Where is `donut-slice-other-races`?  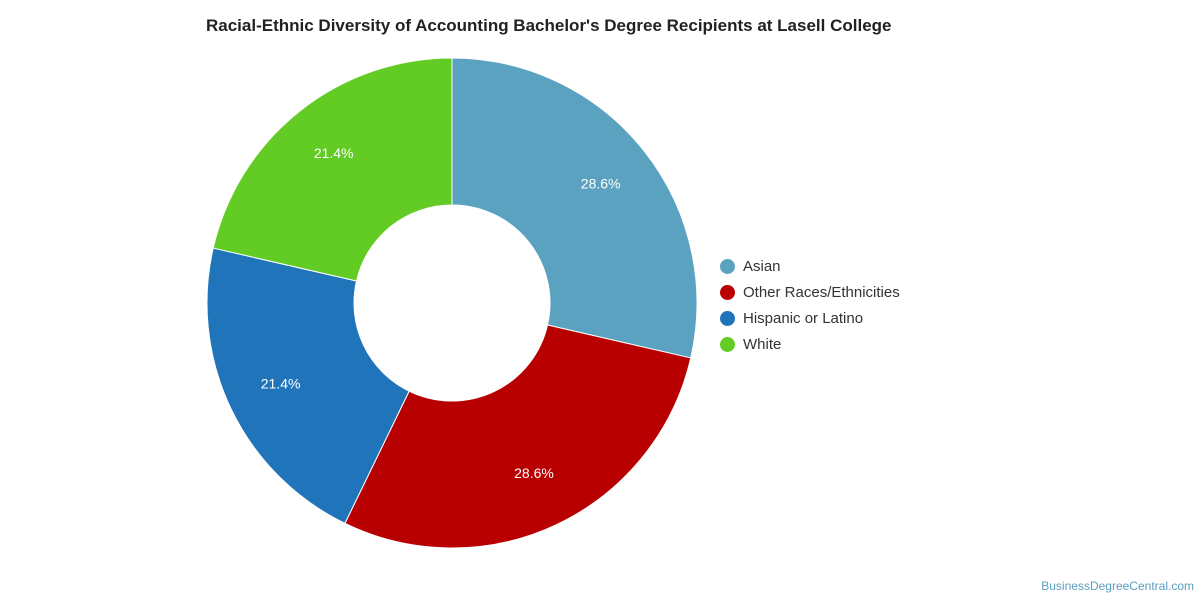
donut-slice-other-races is located at coordinates (518, 436).